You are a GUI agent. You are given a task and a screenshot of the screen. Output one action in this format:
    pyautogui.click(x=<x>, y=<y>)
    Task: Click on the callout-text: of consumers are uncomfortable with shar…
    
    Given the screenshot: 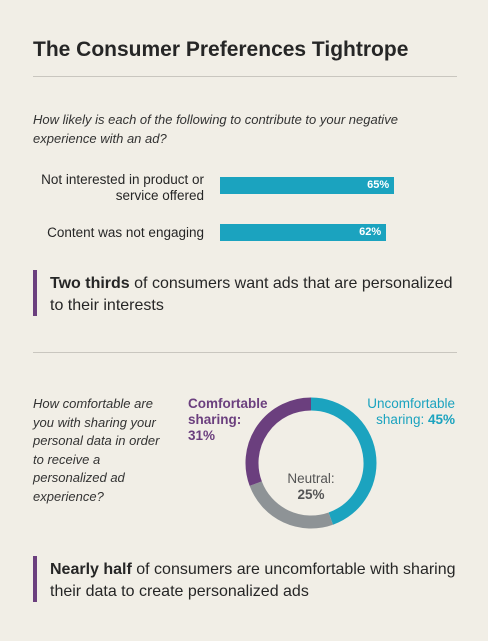 What is the action you would take?
    pyautogui.click(x=253, y=580)
    